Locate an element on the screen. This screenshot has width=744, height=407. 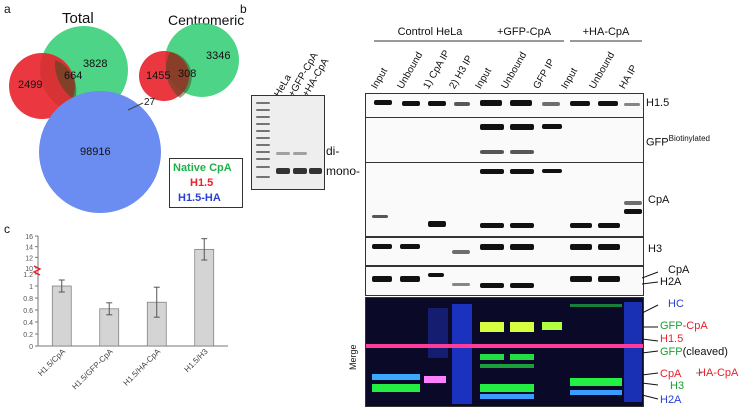
total-outlier: 27 is located at coordinates (150, 102).